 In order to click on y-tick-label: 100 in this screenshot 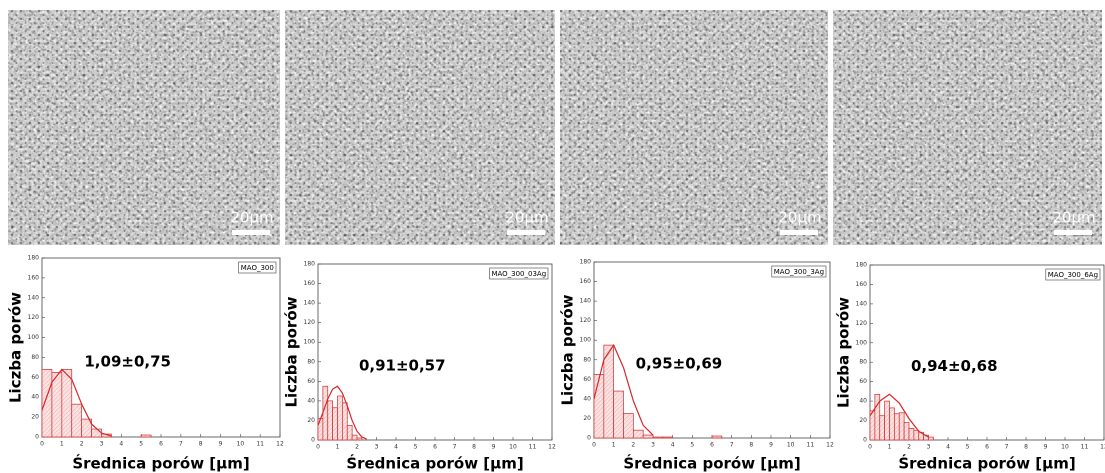, I will do `click(586, 340)`.